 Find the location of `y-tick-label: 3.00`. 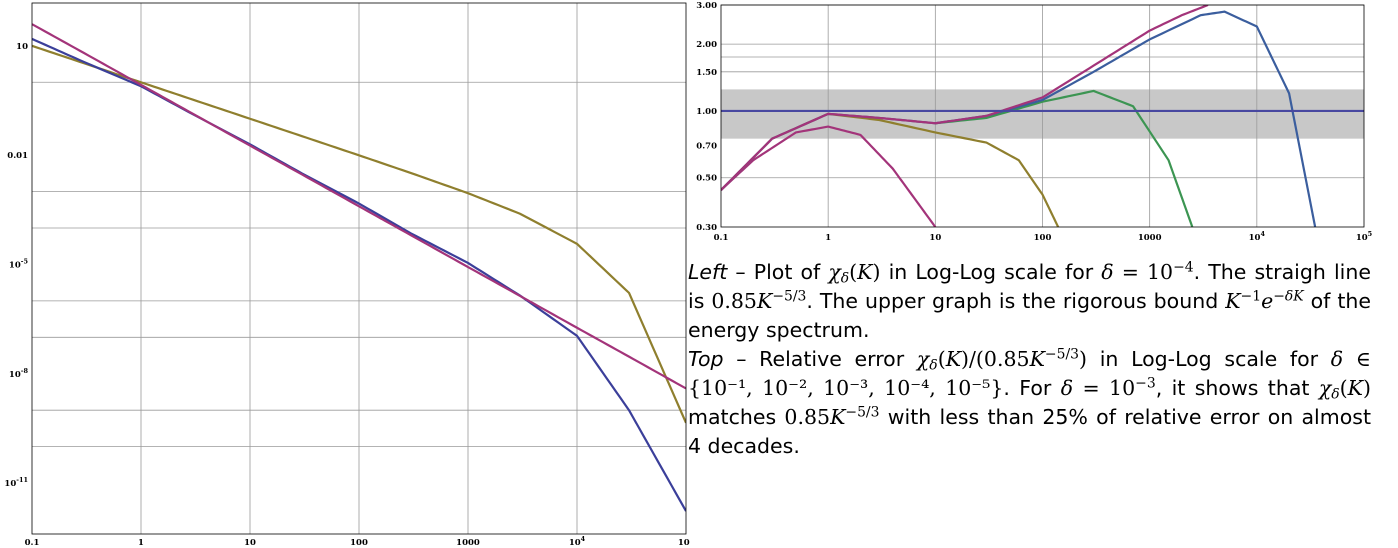

y-tick-label: 3.00 is located at coordinates (706, 6).